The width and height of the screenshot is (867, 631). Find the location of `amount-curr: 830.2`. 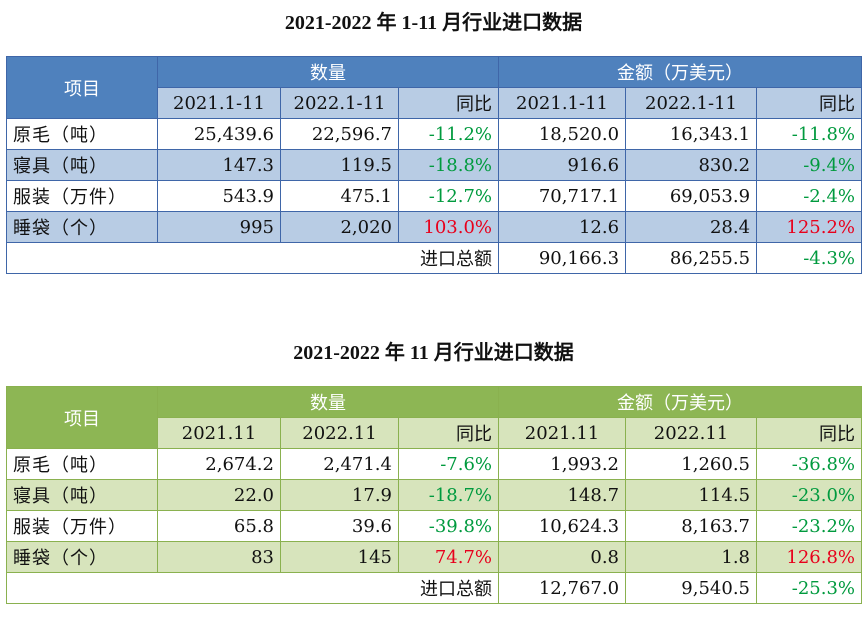

amount-curr: 830.2 is located at coordinates (691, 165).